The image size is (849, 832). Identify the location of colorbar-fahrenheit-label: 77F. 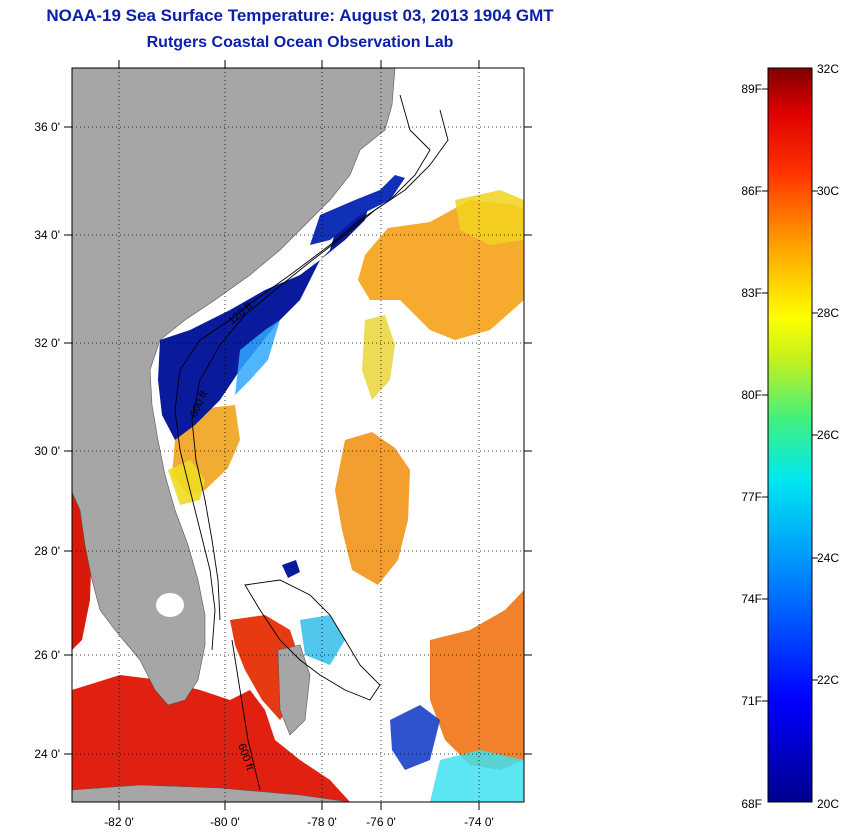
(751, 497).